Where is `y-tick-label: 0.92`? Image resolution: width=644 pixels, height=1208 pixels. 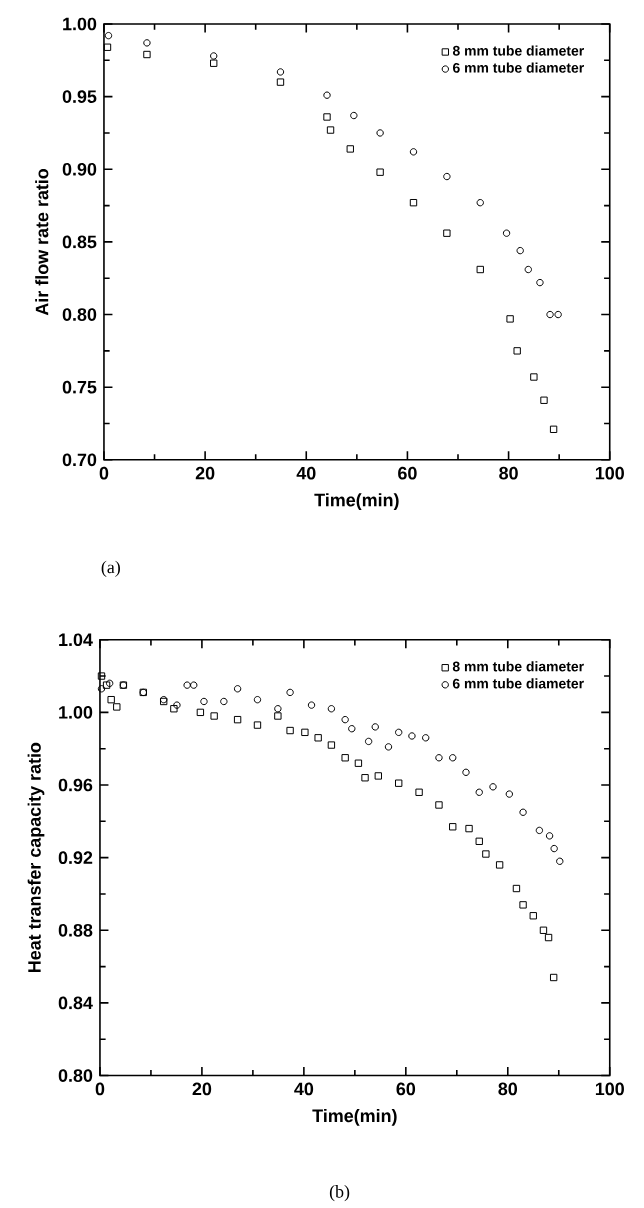 y-tick-label: 0.92 is located at coordinates (75, 858).